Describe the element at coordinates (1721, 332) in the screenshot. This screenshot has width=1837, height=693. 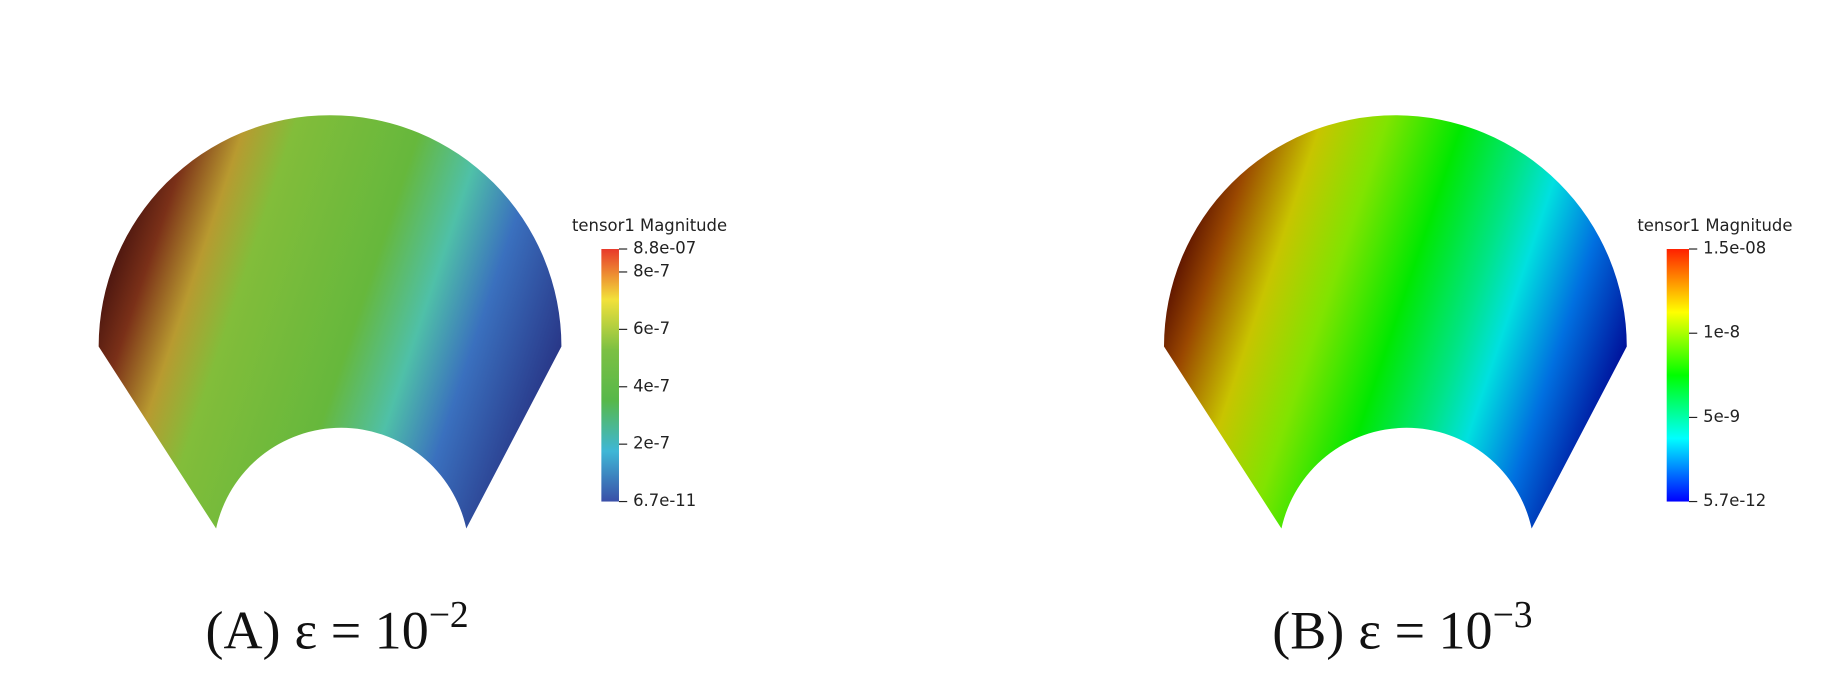
I see `colorbar-tick-label: 1e-8` at that location.